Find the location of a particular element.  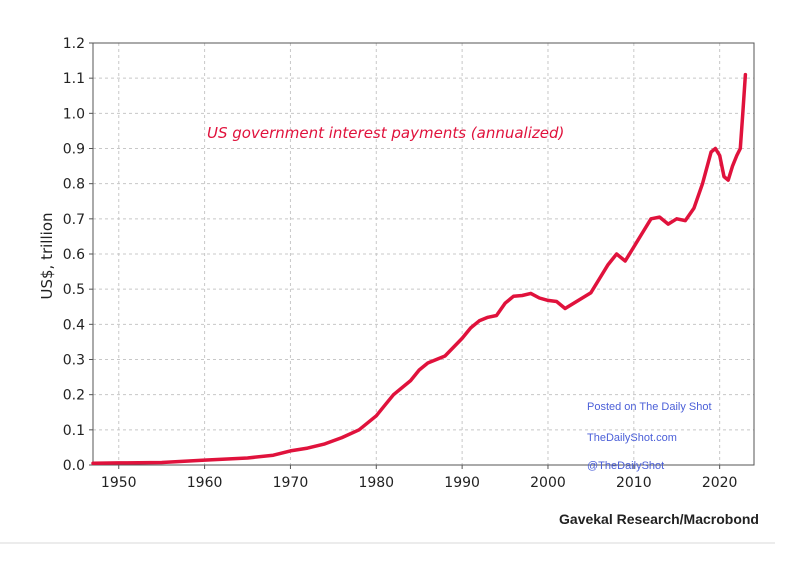

y-tick-label: 0.0 is located at coordinates (74, 466).